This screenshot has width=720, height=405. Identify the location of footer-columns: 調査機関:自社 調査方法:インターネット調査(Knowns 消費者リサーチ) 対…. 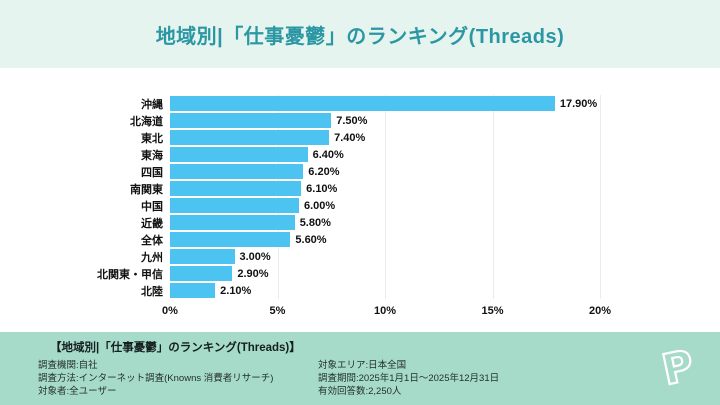
(379, 378).